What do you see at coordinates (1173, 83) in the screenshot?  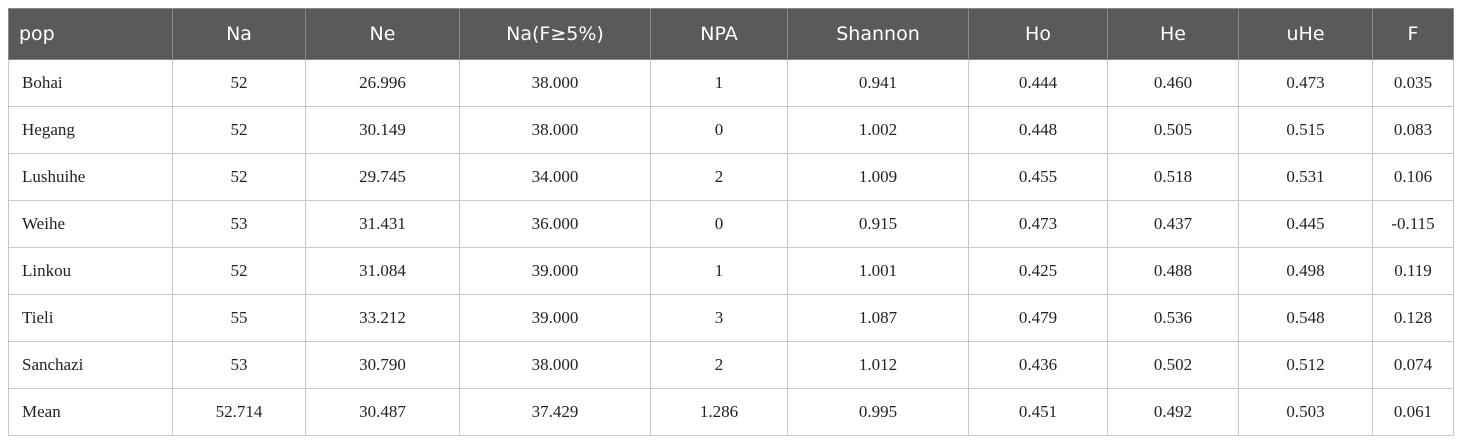 I see `table-cell: 0.460` at bounding box center [1173, 83].